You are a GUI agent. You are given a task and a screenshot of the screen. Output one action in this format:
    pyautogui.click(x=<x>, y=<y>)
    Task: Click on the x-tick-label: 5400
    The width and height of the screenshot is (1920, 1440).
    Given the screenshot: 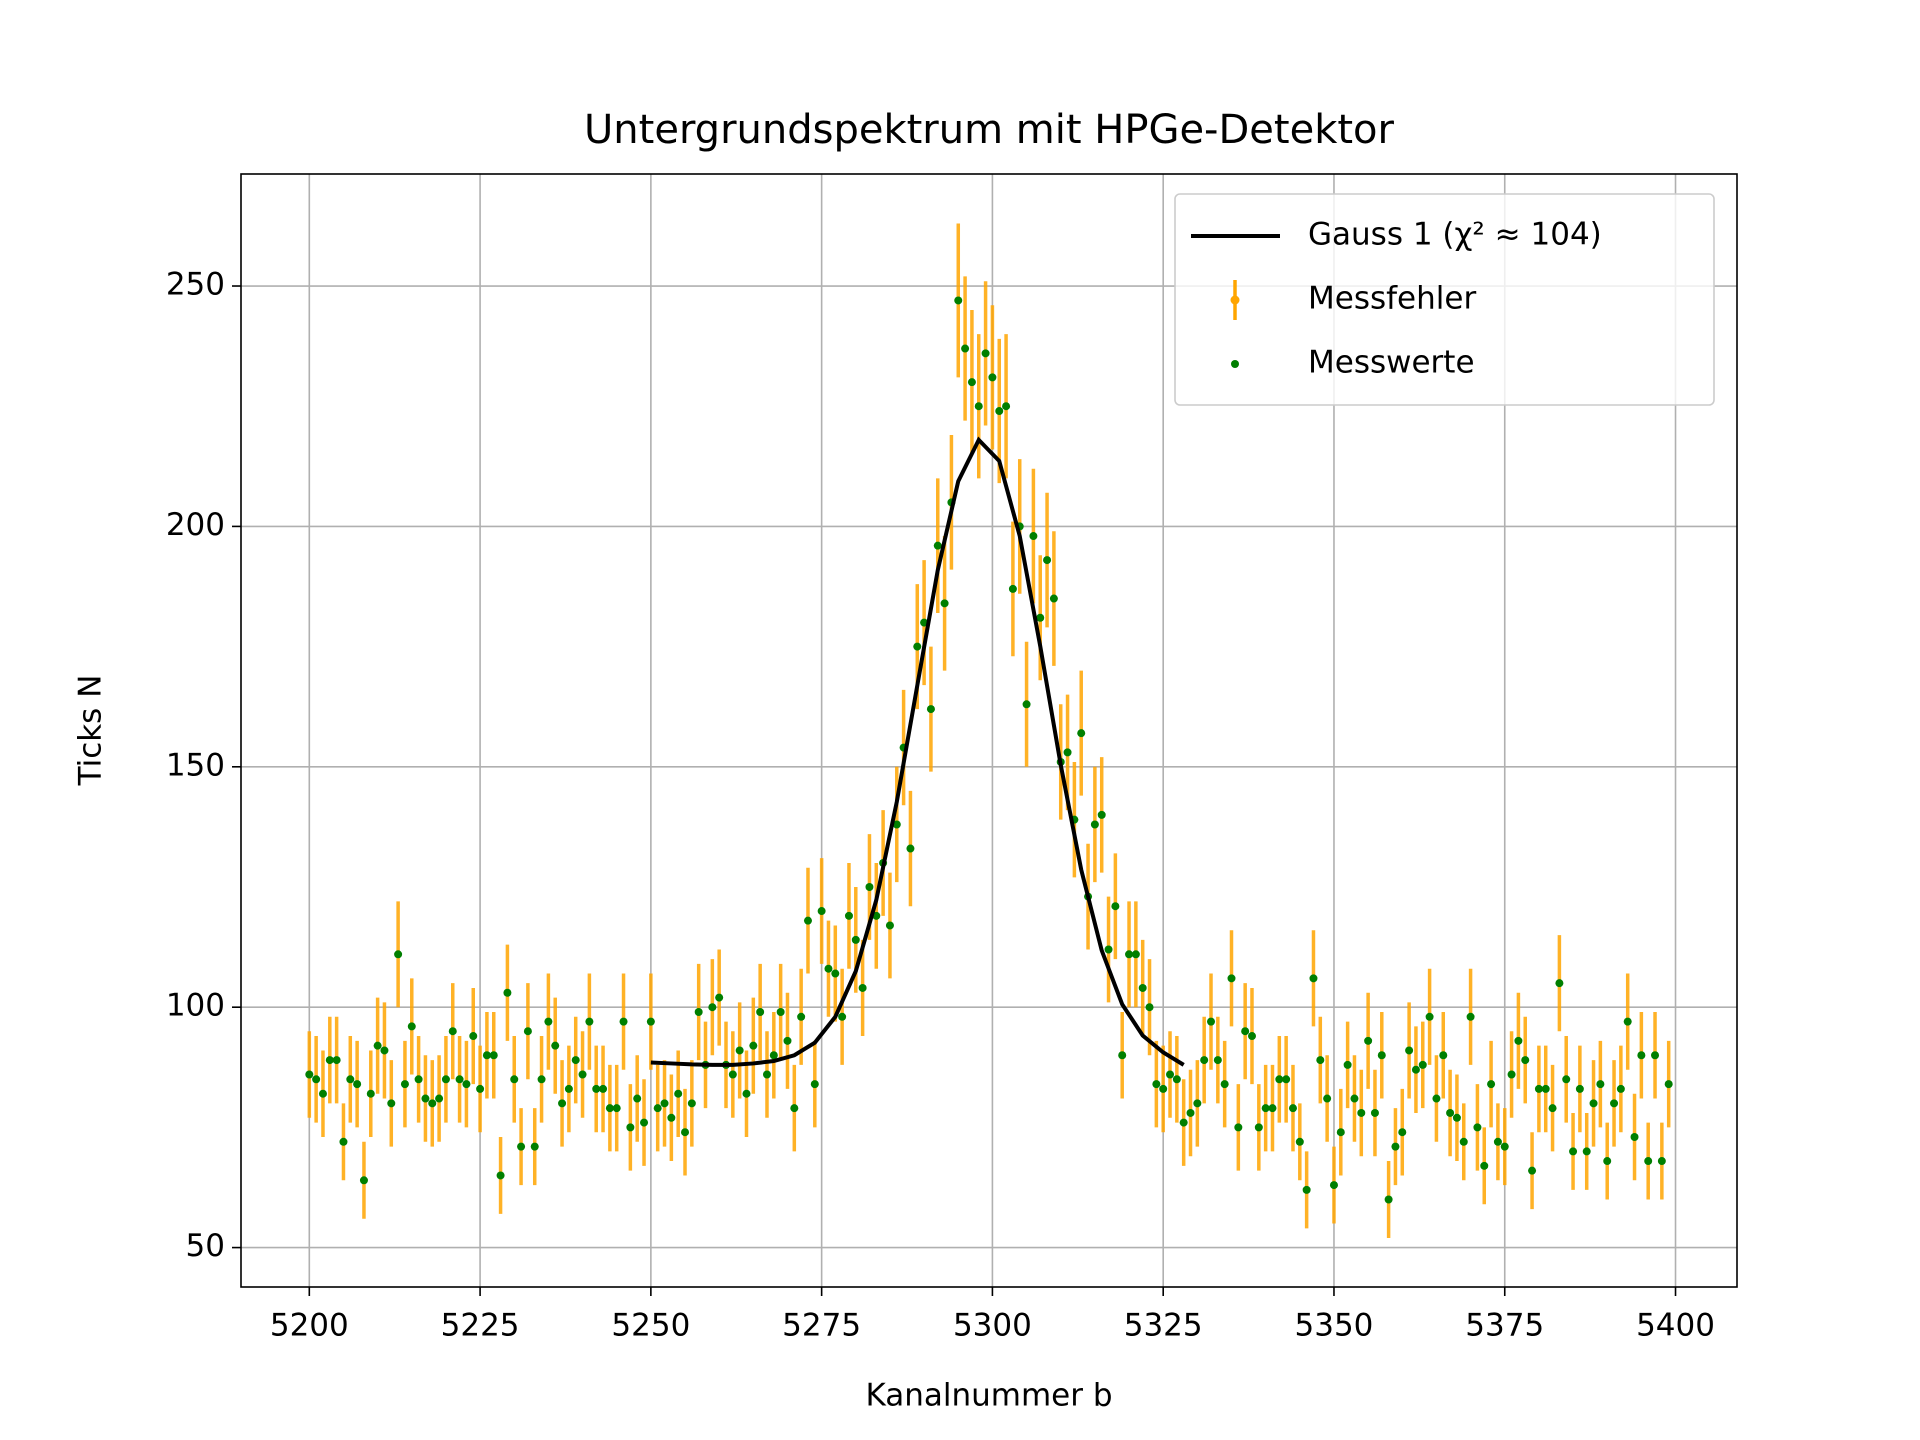 What is the action you would take?
    pyautogui.click(x=1675, y=1326)
    